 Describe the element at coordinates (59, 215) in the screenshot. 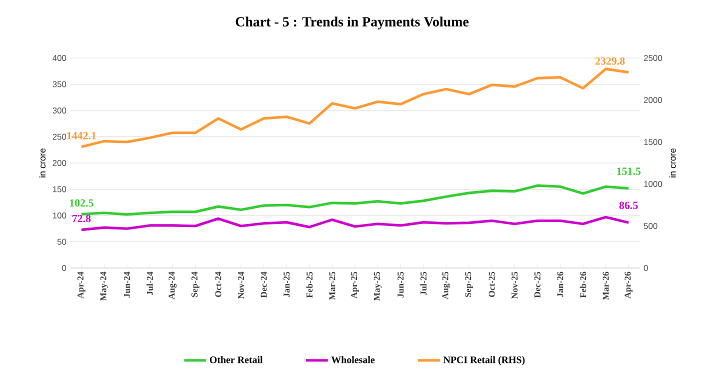

I see `y-tick-label: 100` at that location.